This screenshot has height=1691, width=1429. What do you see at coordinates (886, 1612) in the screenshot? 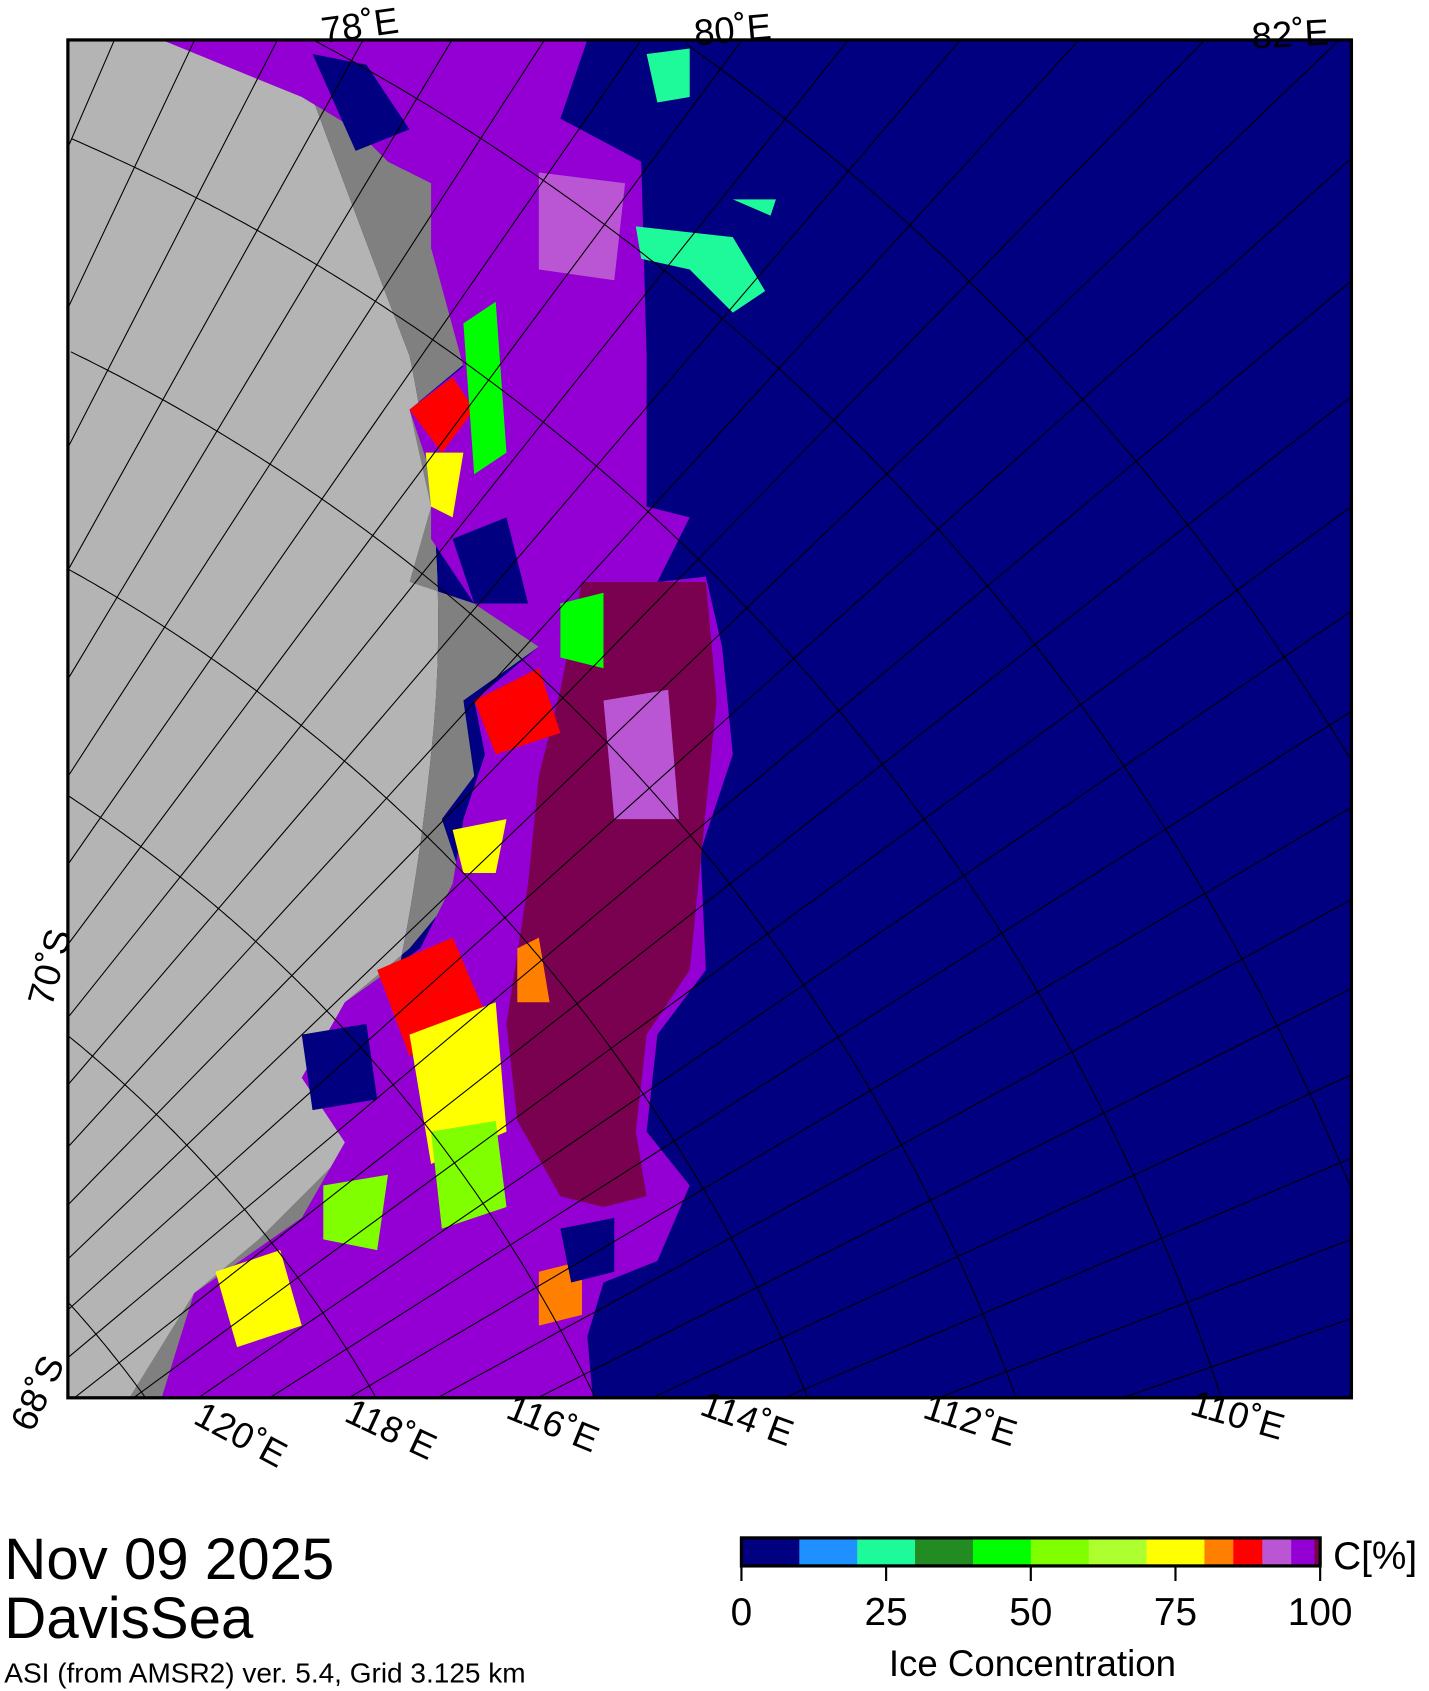
I see `colorbar-tick-label: 25` at bounding box center [886, 1612].